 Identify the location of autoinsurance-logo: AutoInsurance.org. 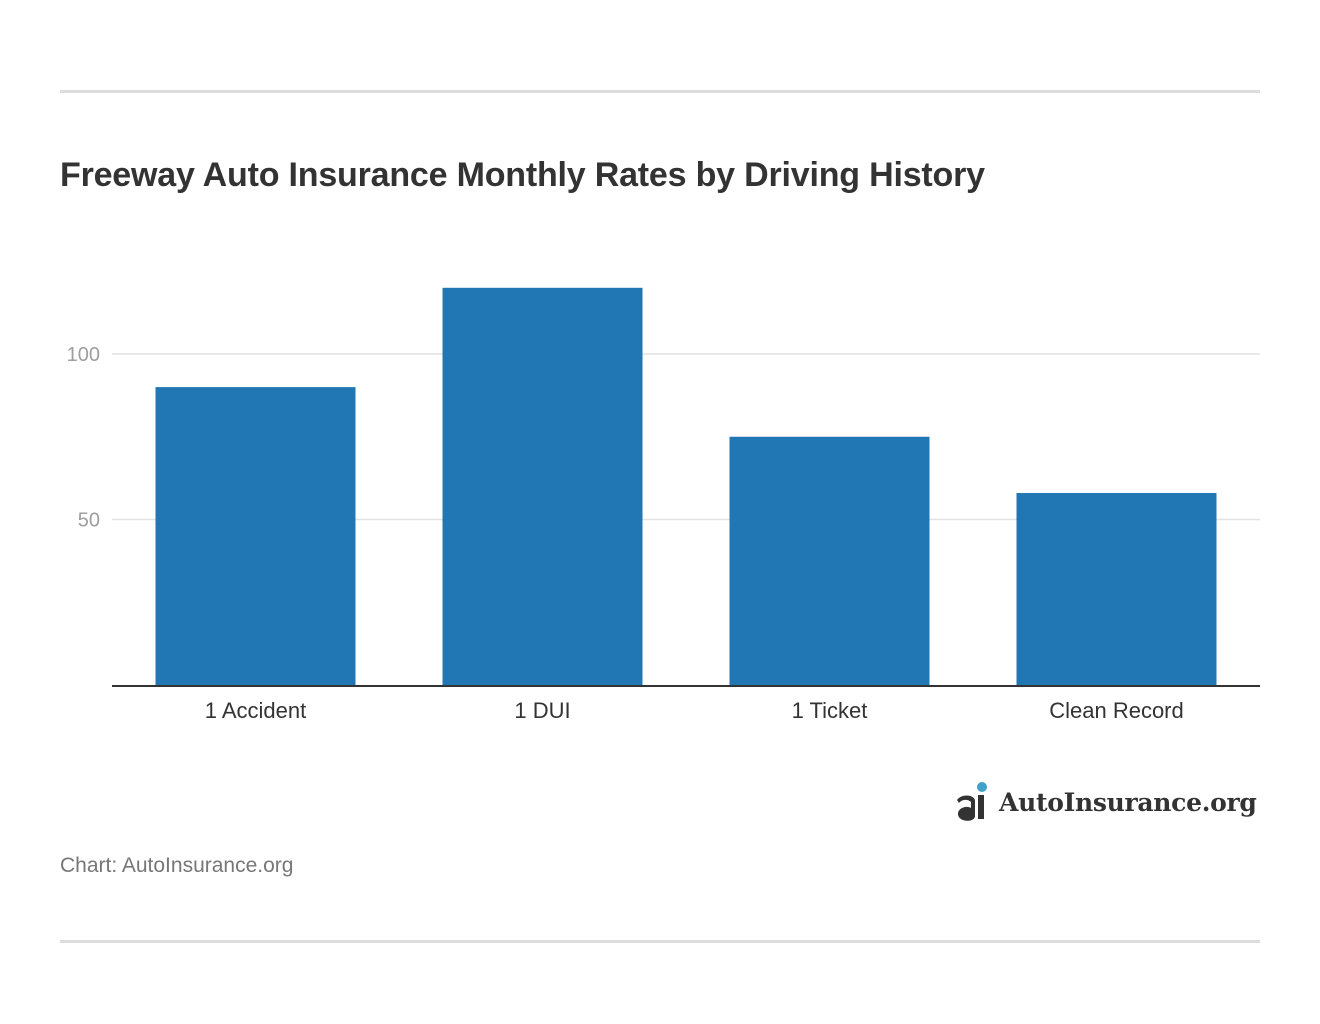
(1106, 802).